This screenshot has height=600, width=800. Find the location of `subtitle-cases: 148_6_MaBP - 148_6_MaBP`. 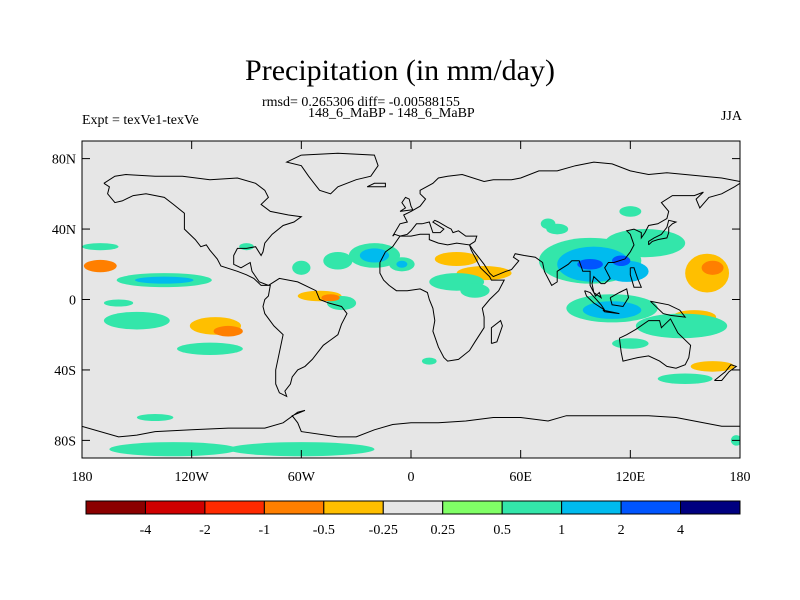

subtitle-cases: 148_6_MaBP - 148_6_MaBP is located at coordinates (391, 113).